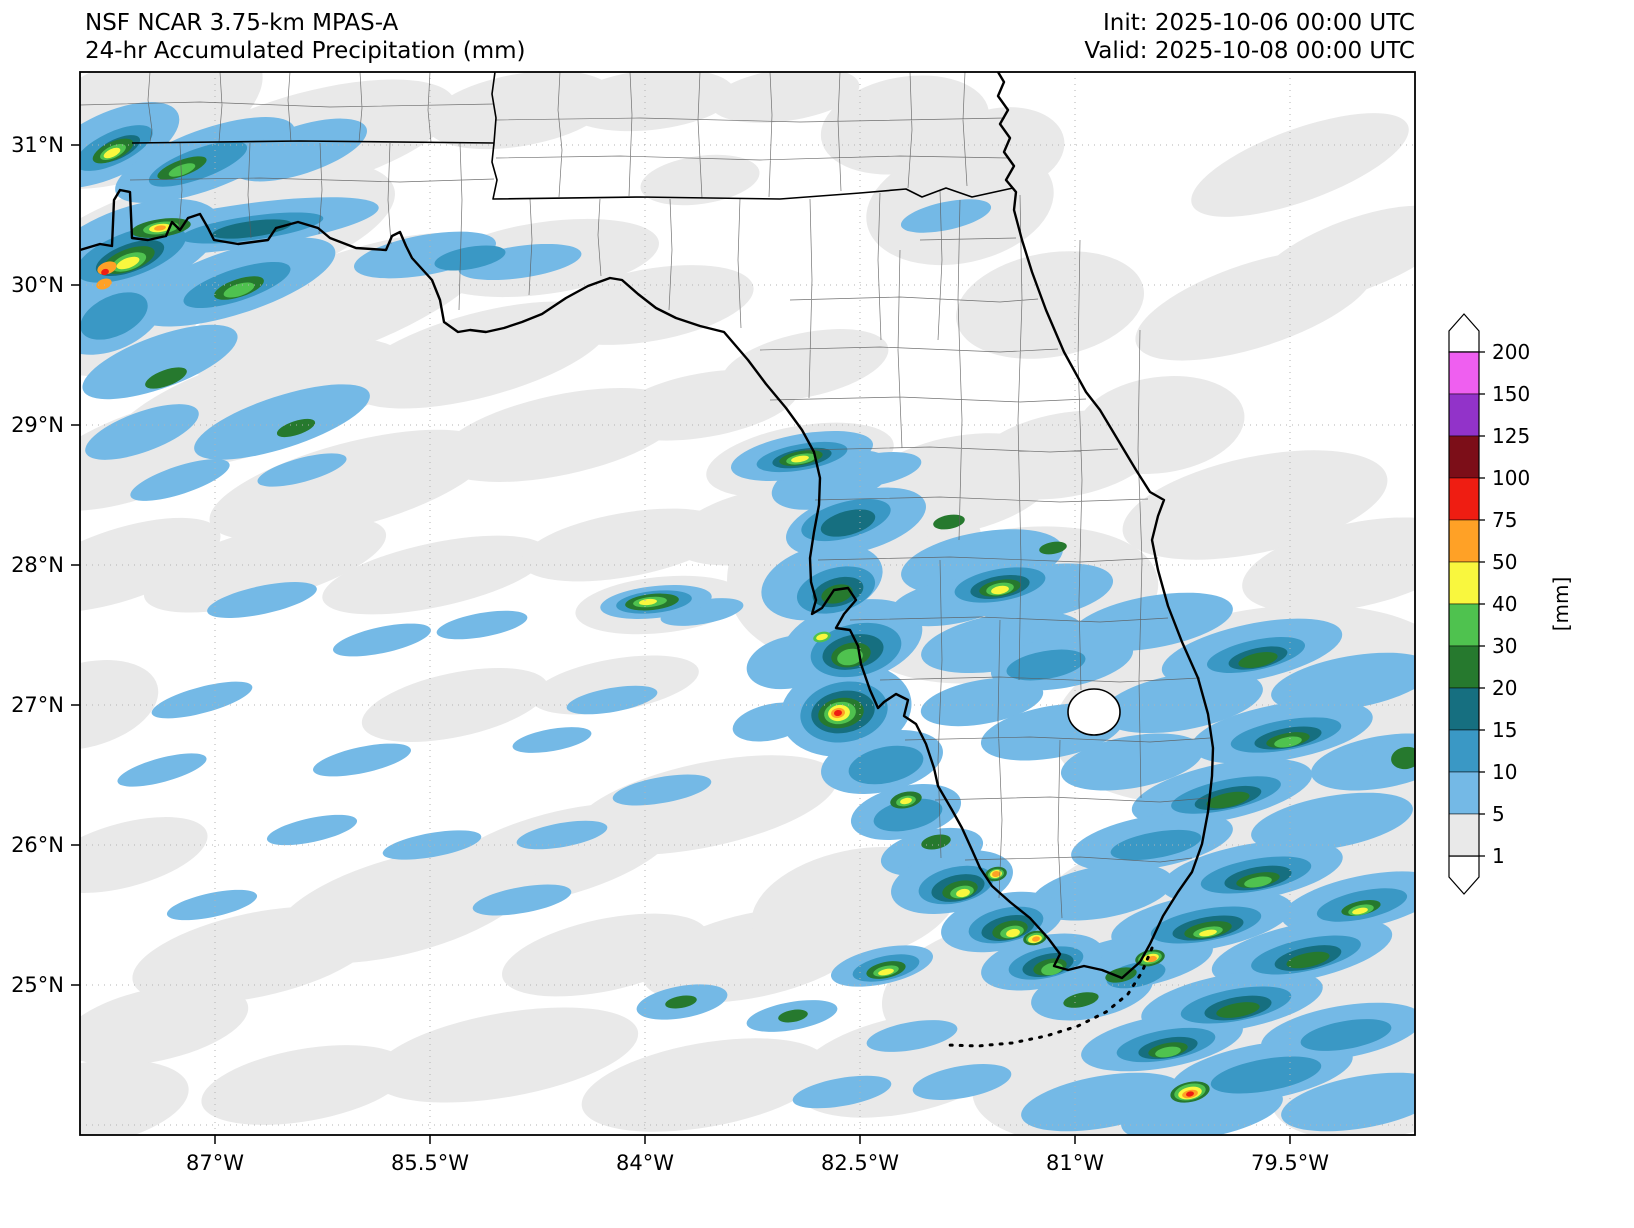 This screenshot has height=1228, width=1634. Describe the element at coordinates (1290, 1163) in the screenshot. I see `lon-tick-label: 79.5°W` at that location.